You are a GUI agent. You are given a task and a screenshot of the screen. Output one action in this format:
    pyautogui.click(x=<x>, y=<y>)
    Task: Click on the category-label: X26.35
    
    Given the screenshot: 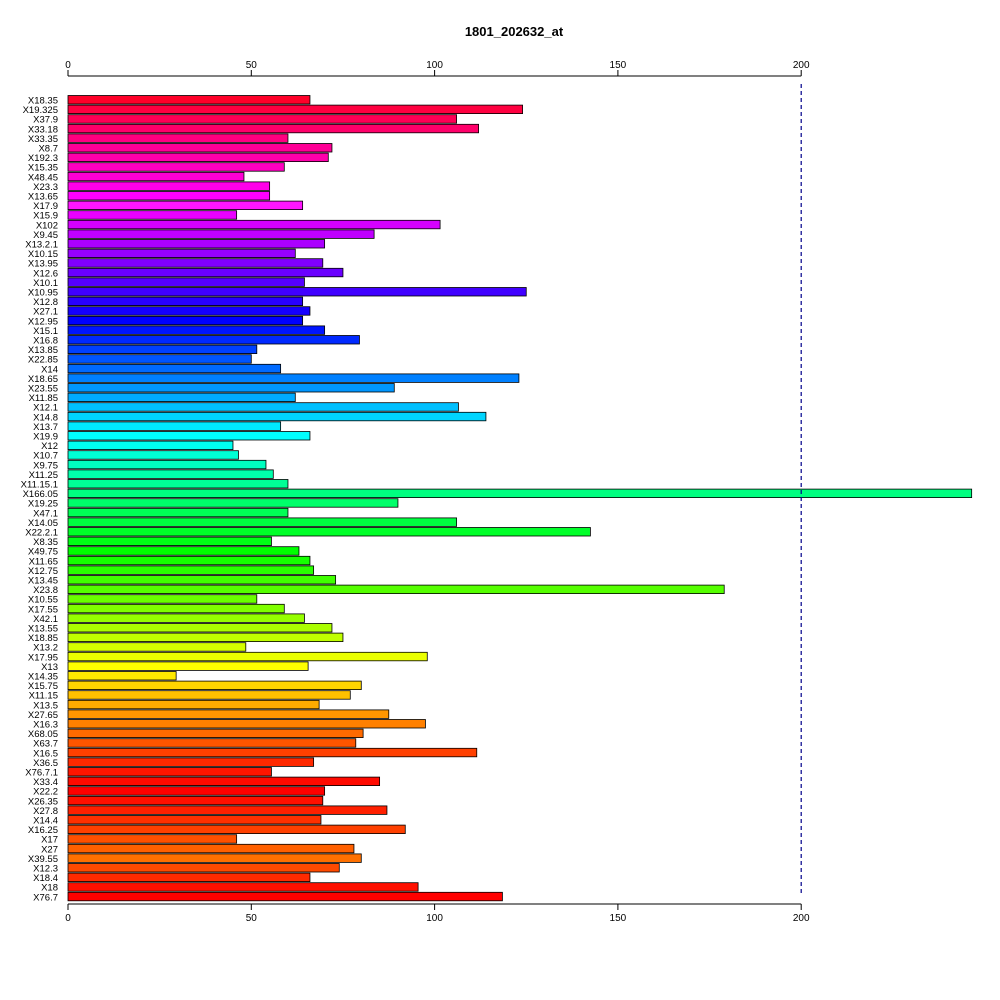 What is the action you would take?
    pyautogui.click(x=43, y=801)
    